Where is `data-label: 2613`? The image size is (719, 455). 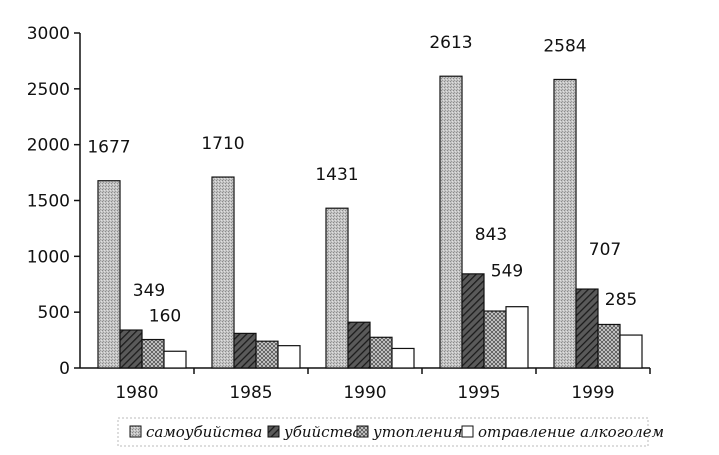 data-label: 2613 is located at coordinates (450, 43).